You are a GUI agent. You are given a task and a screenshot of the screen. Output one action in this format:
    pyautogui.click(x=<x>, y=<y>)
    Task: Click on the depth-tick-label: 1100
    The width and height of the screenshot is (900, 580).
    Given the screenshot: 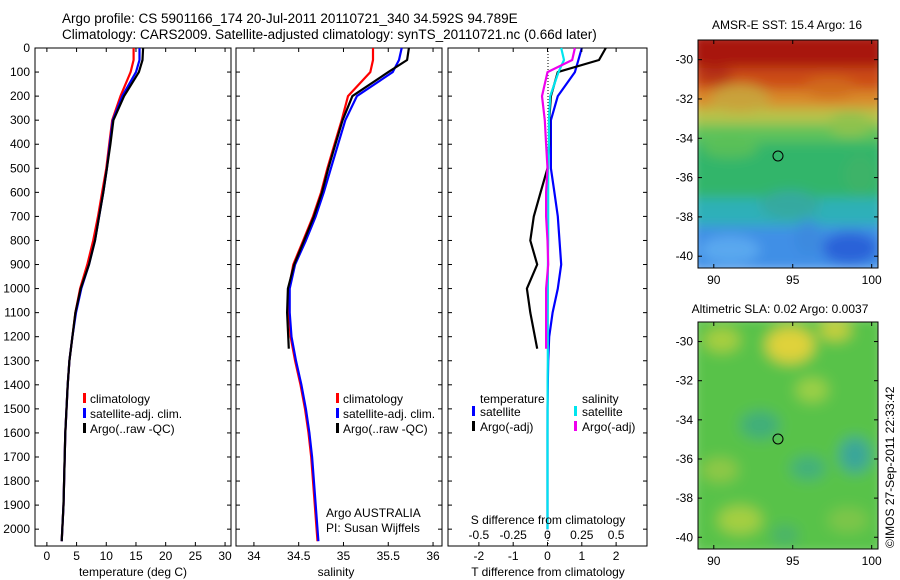 What is the action you would take?
    pyautogui.click(x=17, y=313)
    